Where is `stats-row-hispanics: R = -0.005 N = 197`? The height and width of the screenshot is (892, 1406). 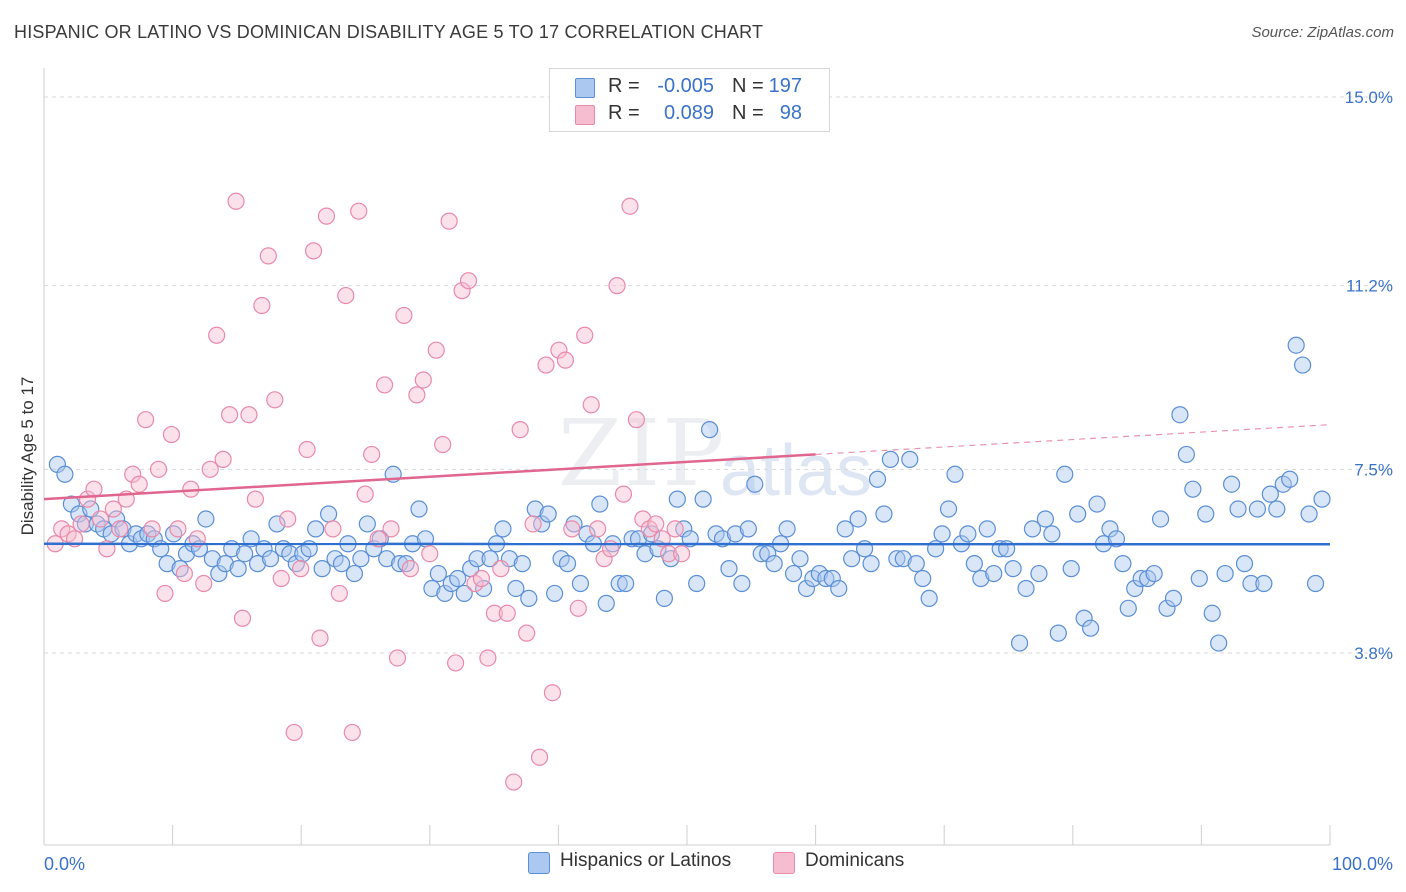 stats-row-hispanics: R = -0.005 N = 197 is located at coordinates (689, 88).